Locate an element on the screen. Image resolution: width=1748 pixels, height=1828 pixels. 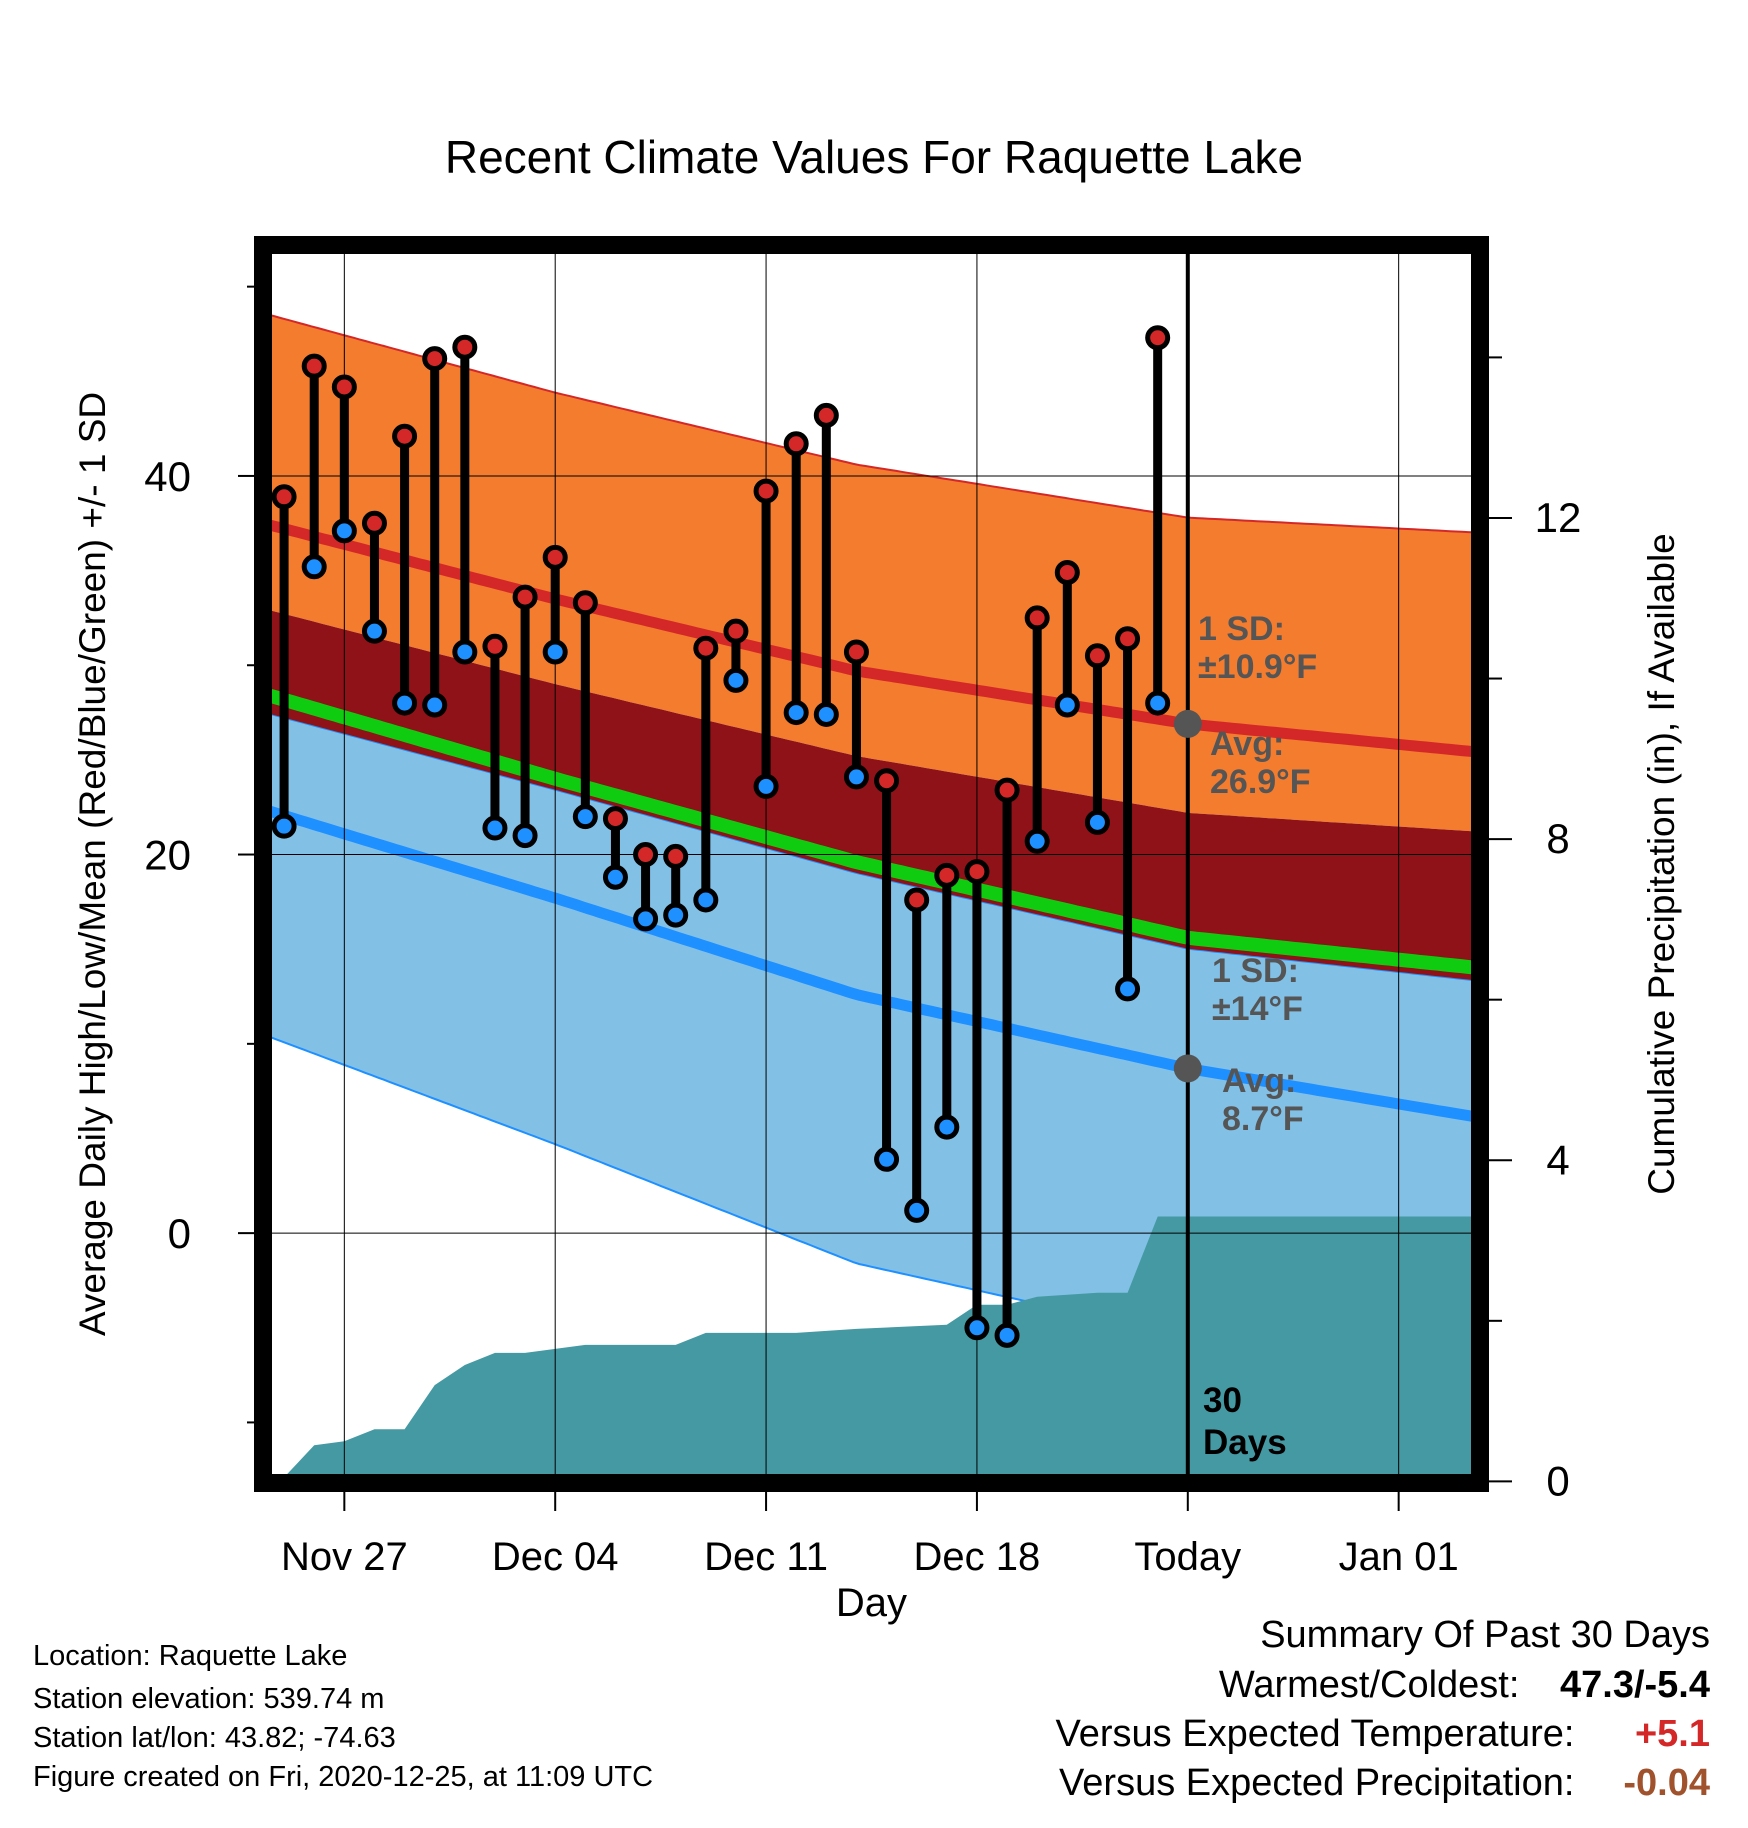
high-sd-annotation: 1 SD: ±10.9°F is located at coordinates (1257, 648).